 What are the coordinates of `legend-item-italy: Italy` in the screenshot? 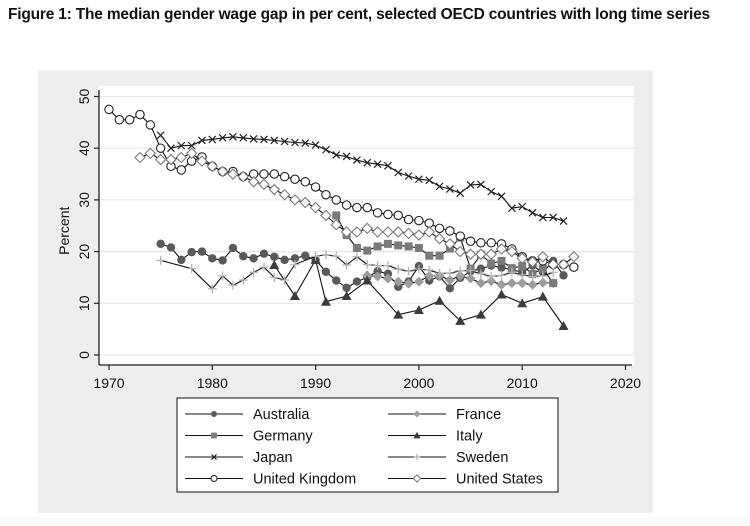 It's located at (435, 437).